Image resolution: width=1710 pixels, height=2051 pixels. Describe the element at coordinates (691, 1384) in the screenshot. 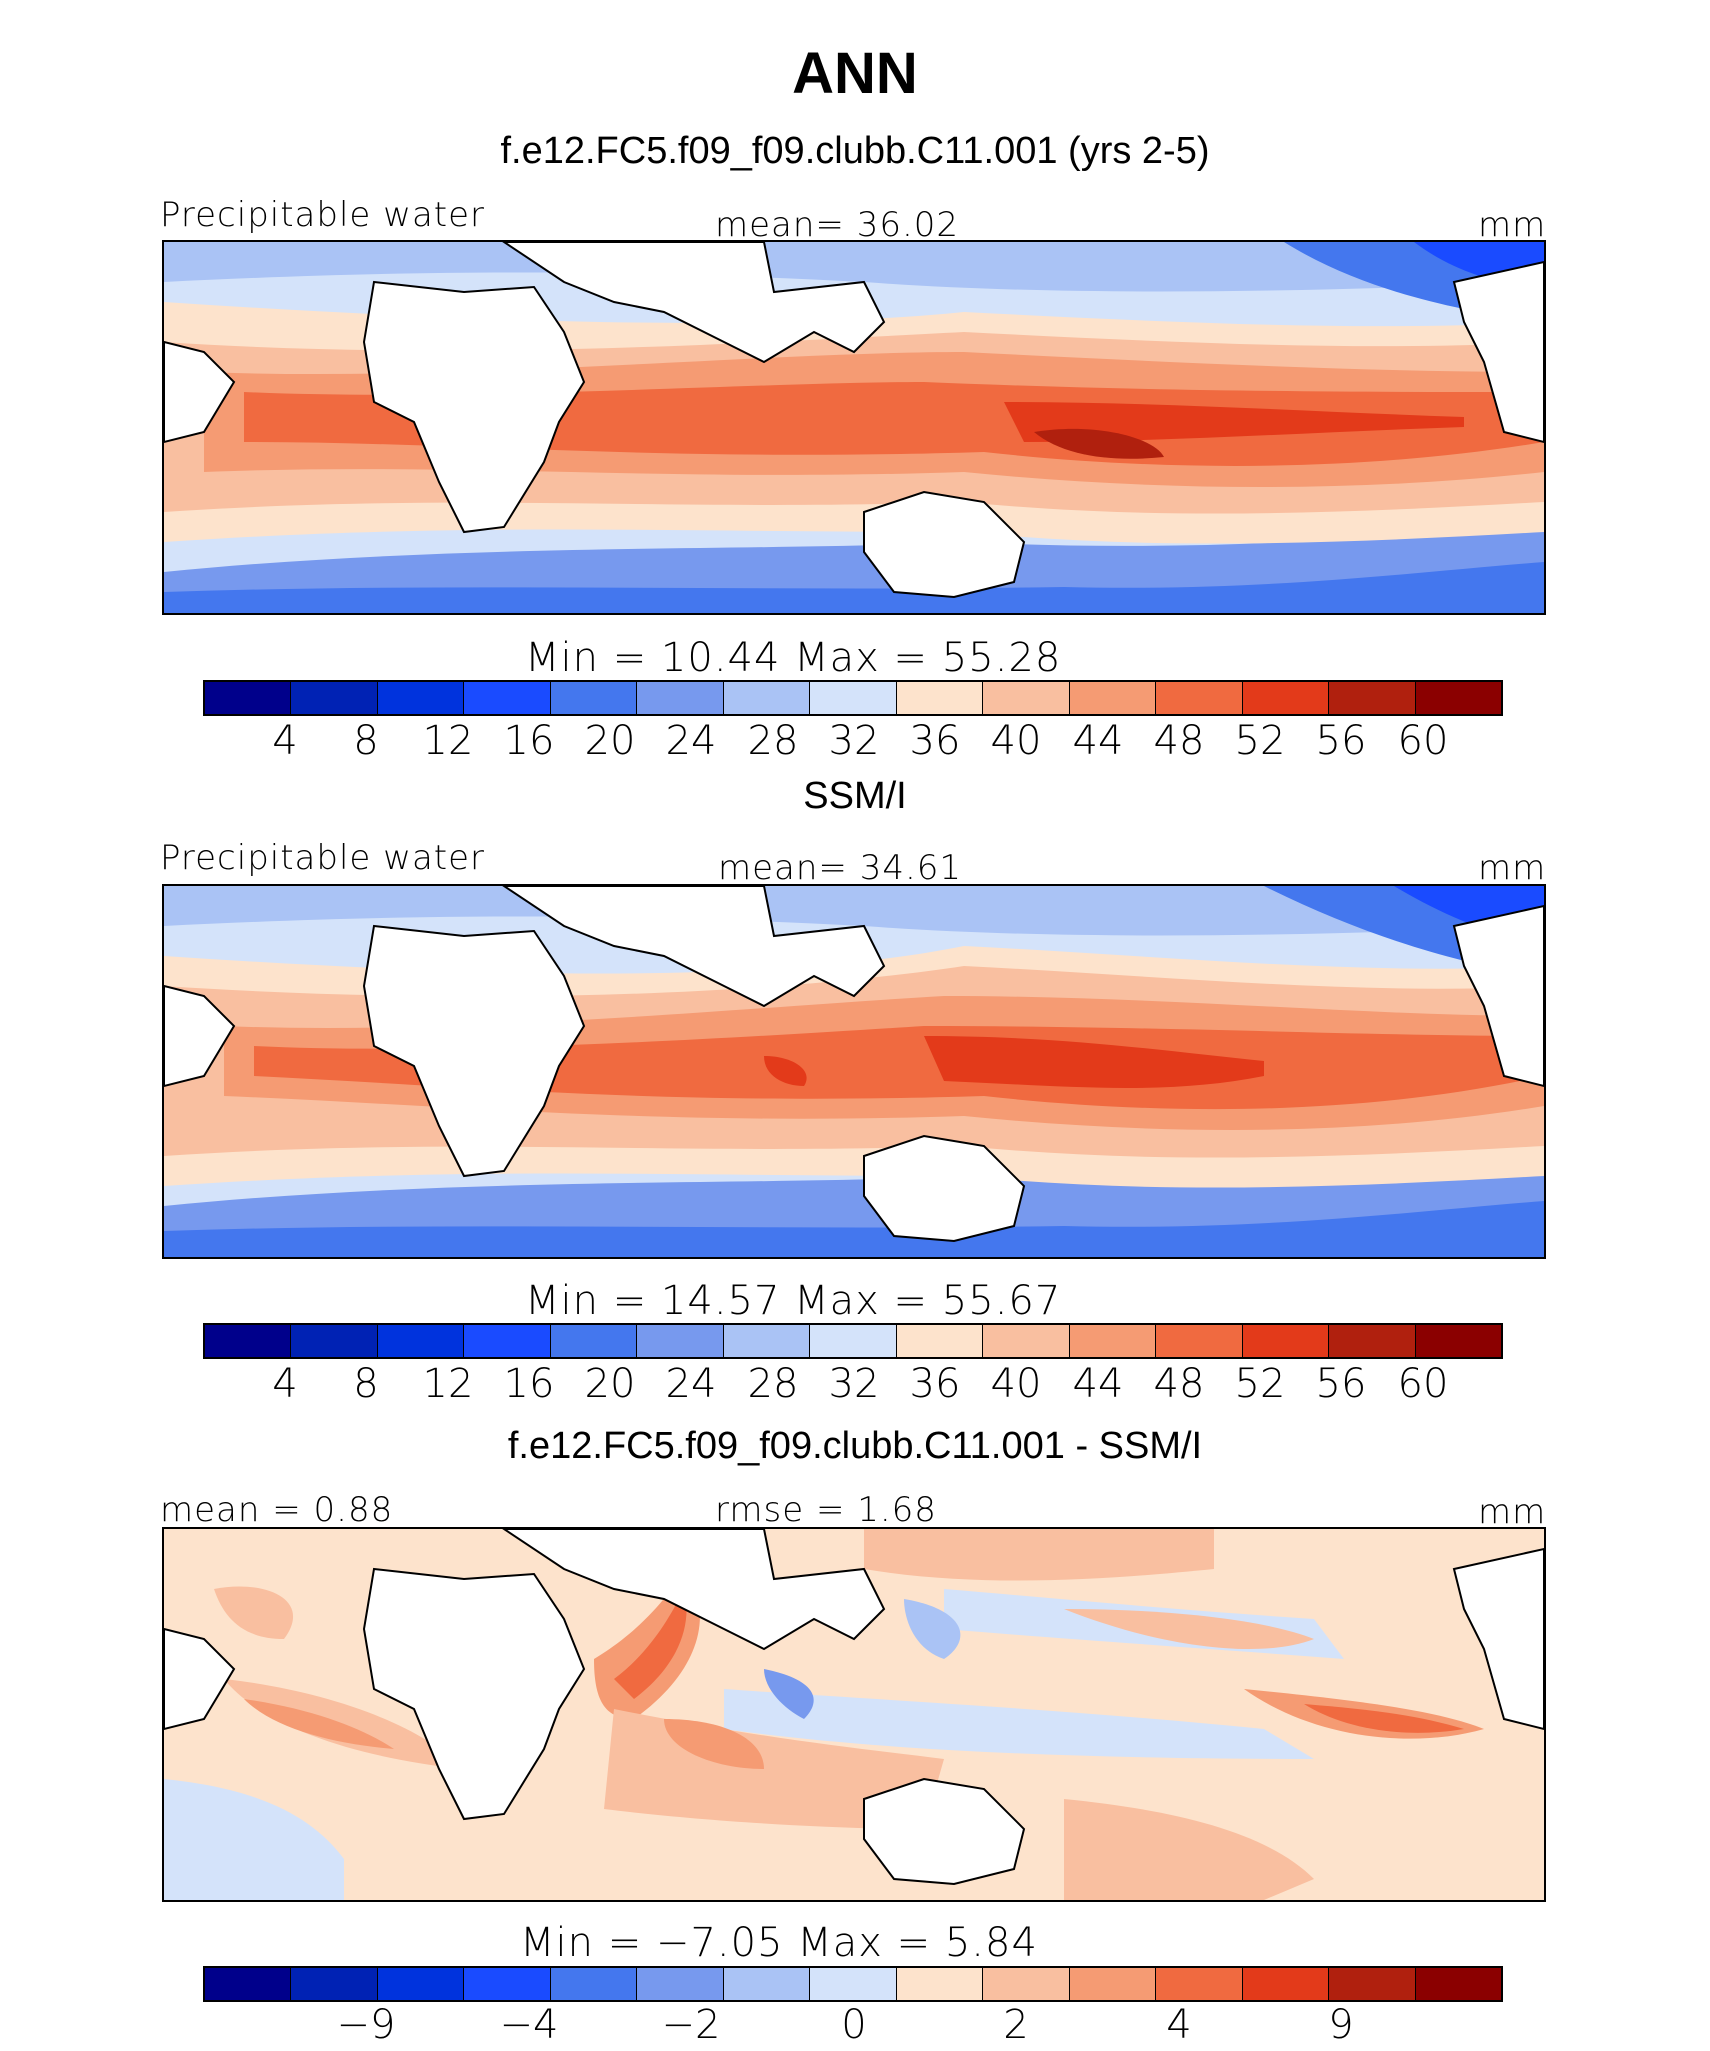

I see `panel2-tick: 24` at that location.